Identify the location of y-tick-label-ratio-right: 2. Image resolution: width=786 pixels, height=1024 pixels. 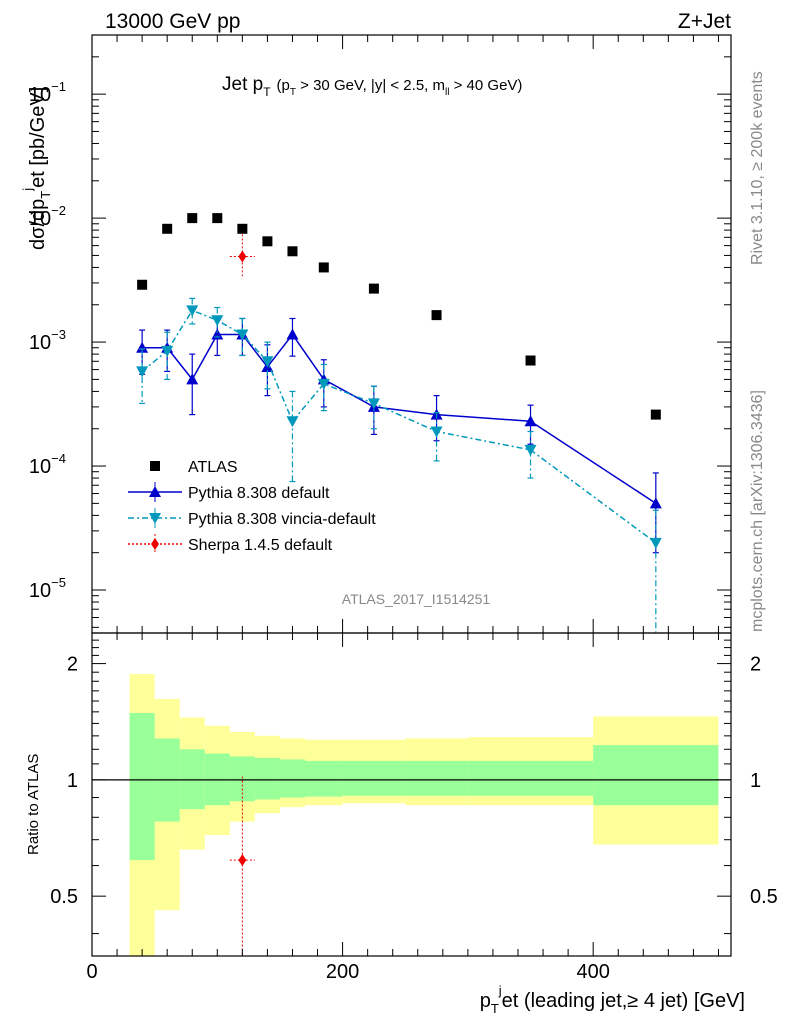
(755, 665).